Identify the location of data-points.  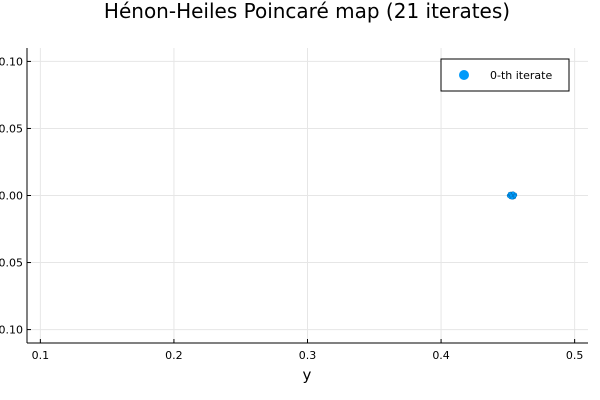
(512, 195).